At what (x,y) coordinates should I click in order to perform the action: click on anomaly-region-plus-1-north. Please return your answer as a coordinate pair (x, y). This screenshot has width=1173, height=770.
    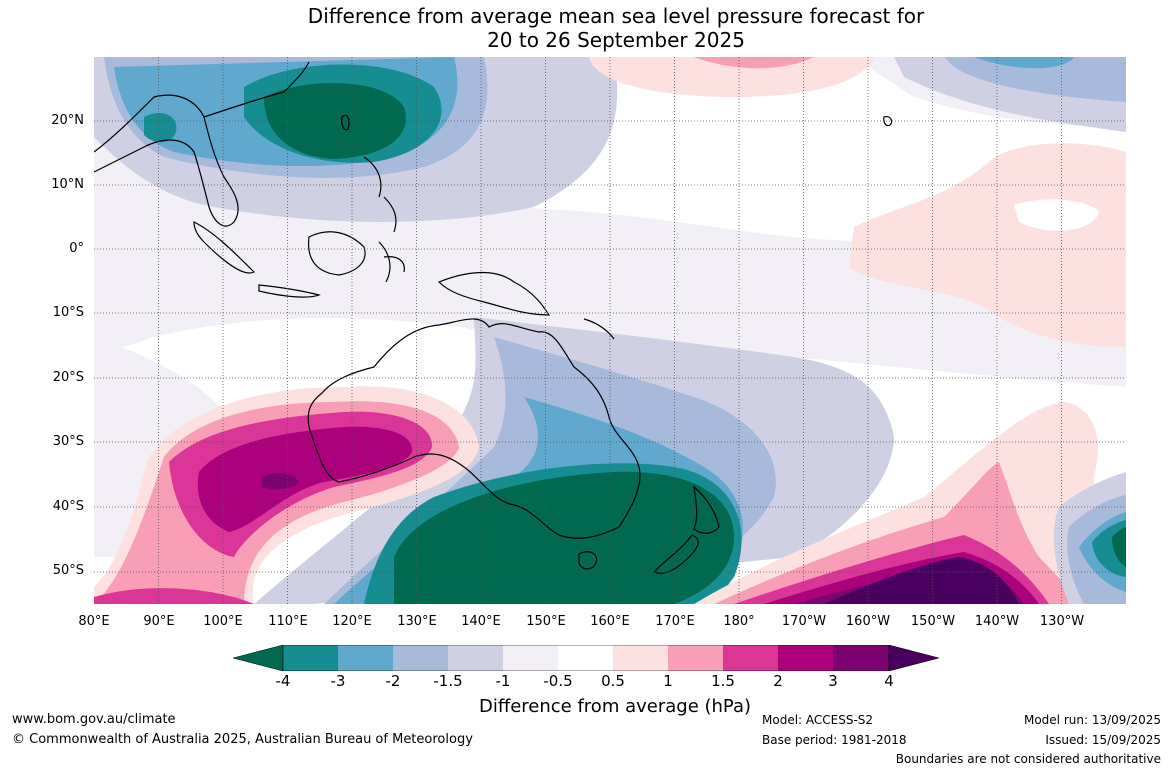
    Looking at the image, I should click on (754, 63).